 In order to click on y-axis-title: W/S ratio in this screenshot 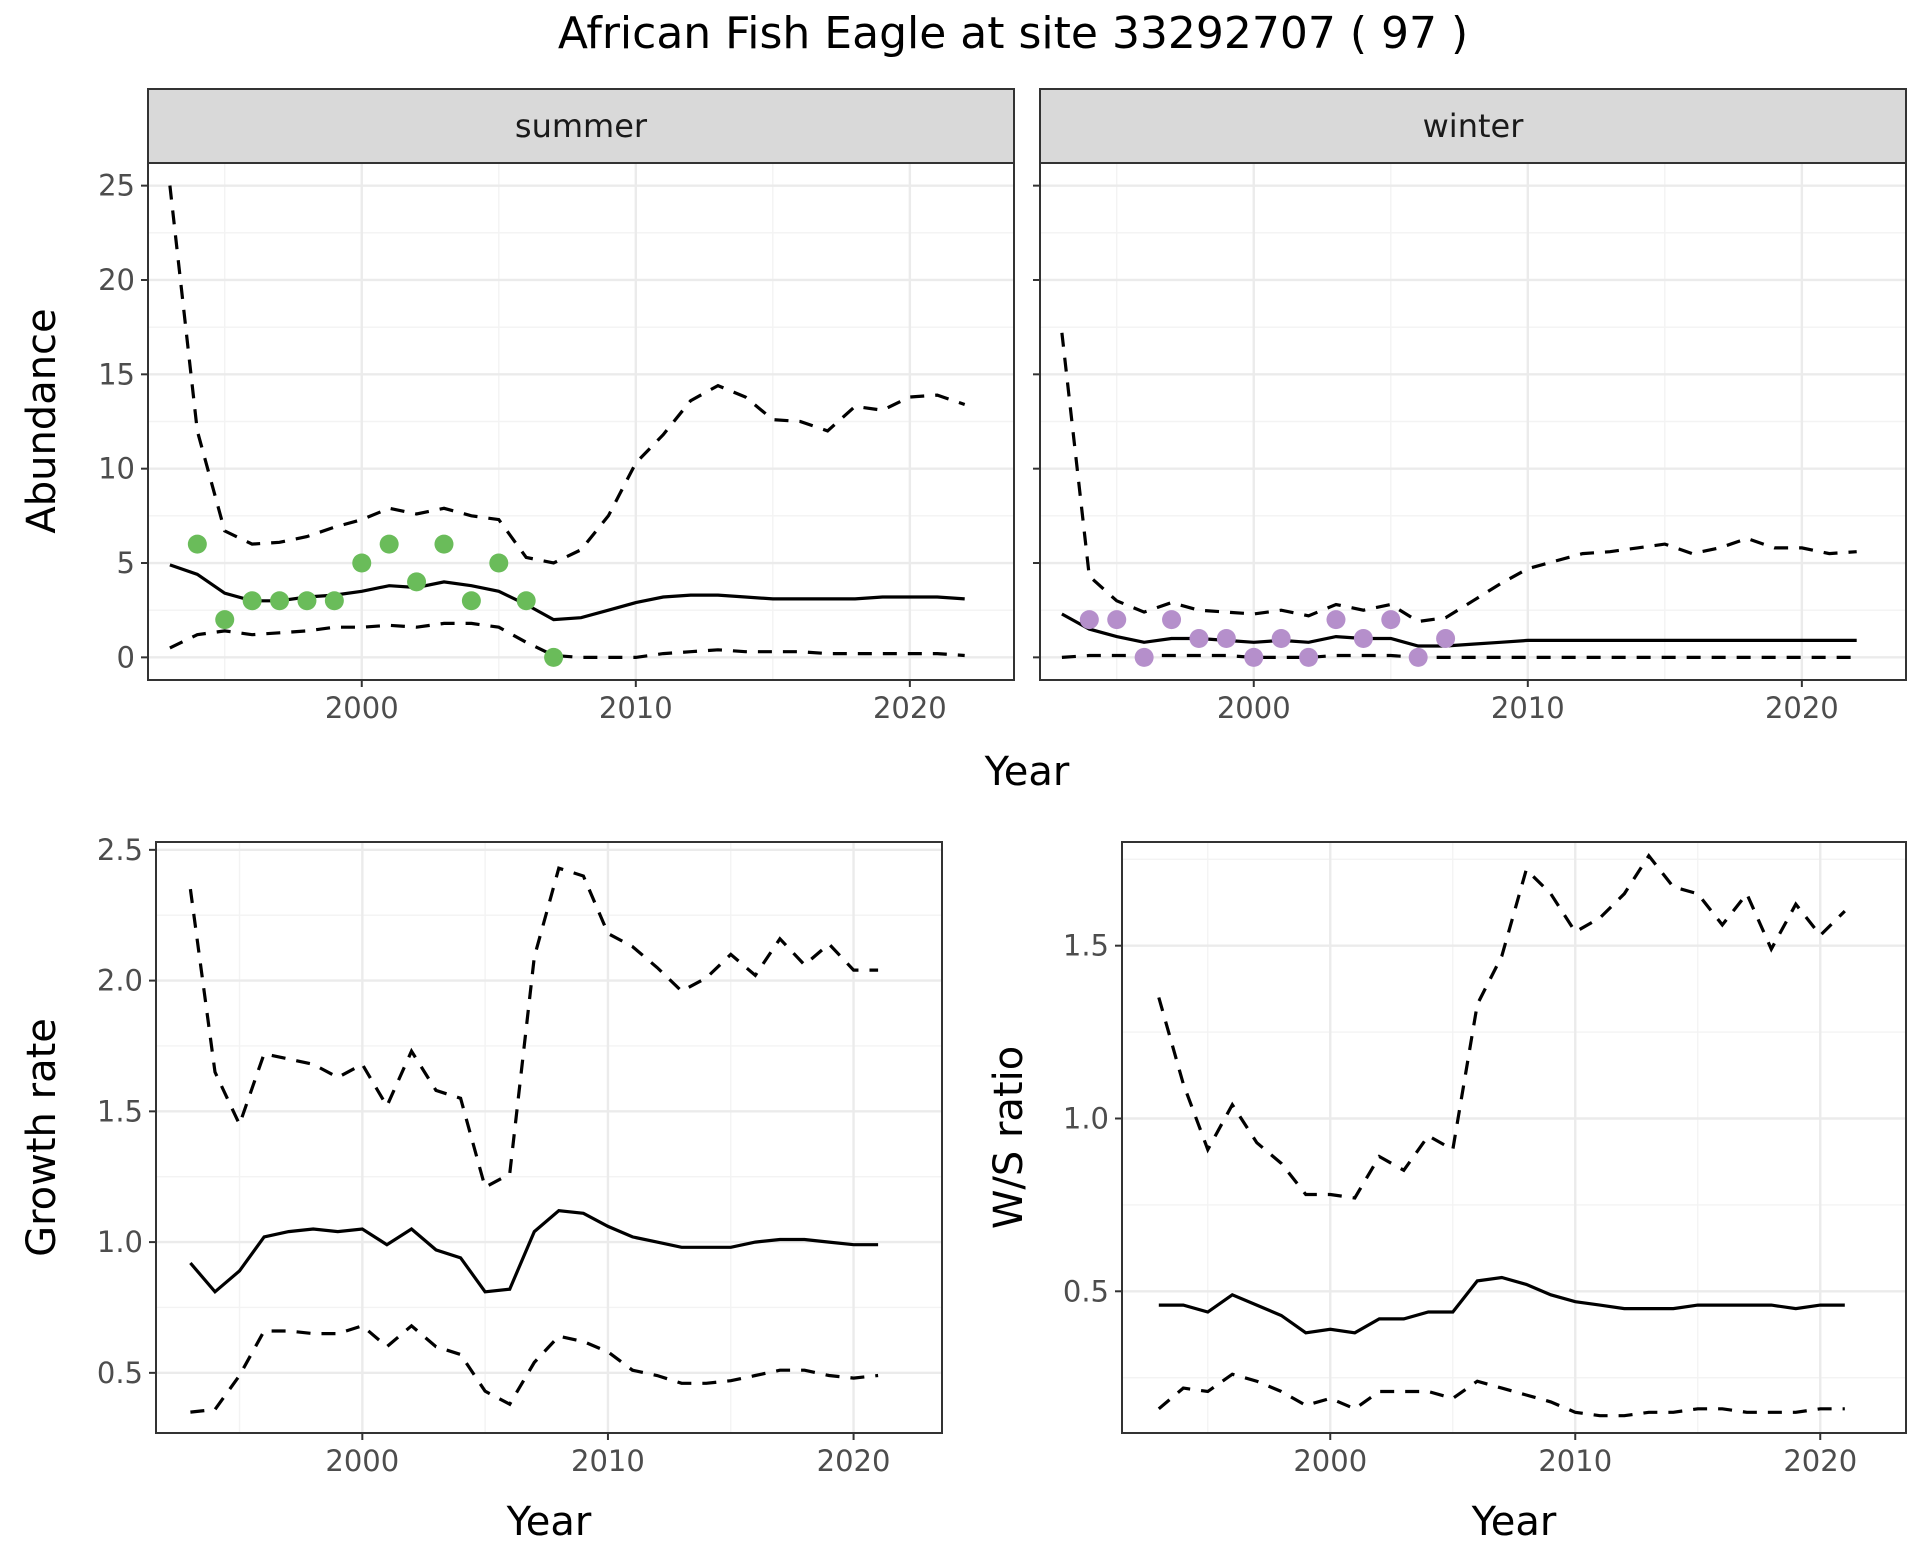, I will do `click(1009, 1137)`.